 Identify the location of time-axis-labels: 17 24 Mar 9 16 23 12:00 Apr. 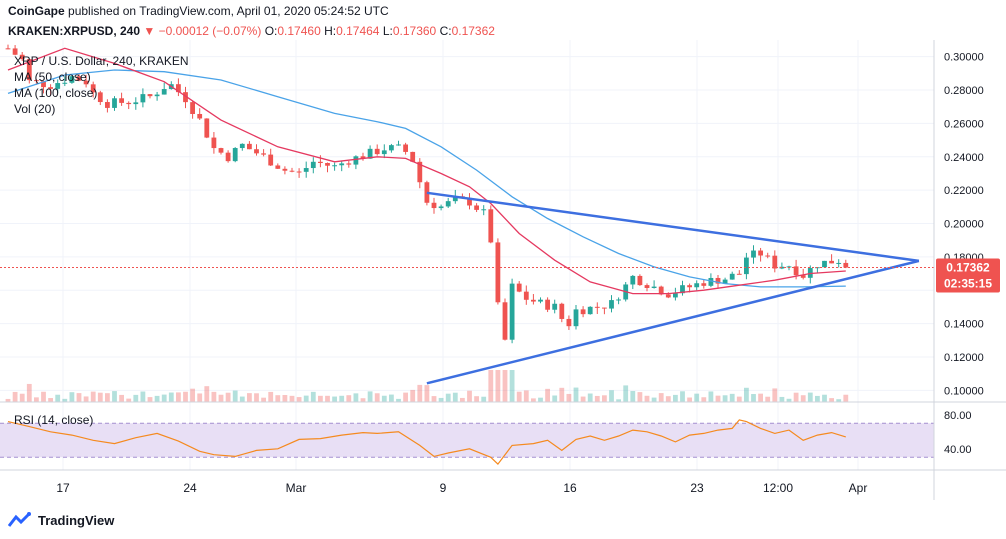
(461, 488).